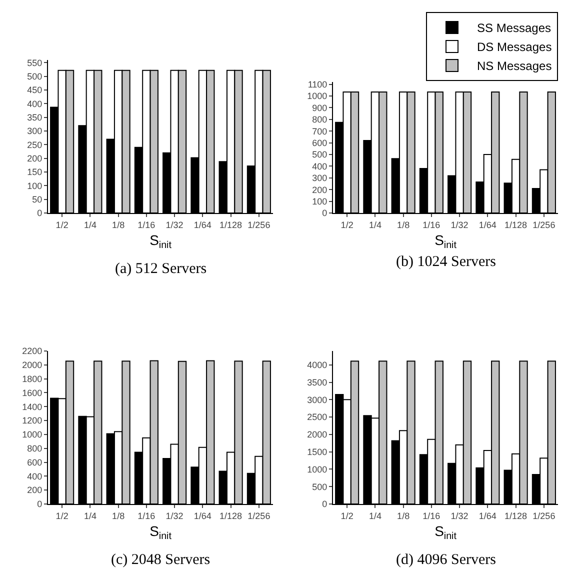 This screenshot has height=583, width=570. I want to click on y-tick-label: 1400, so click(32, 407).